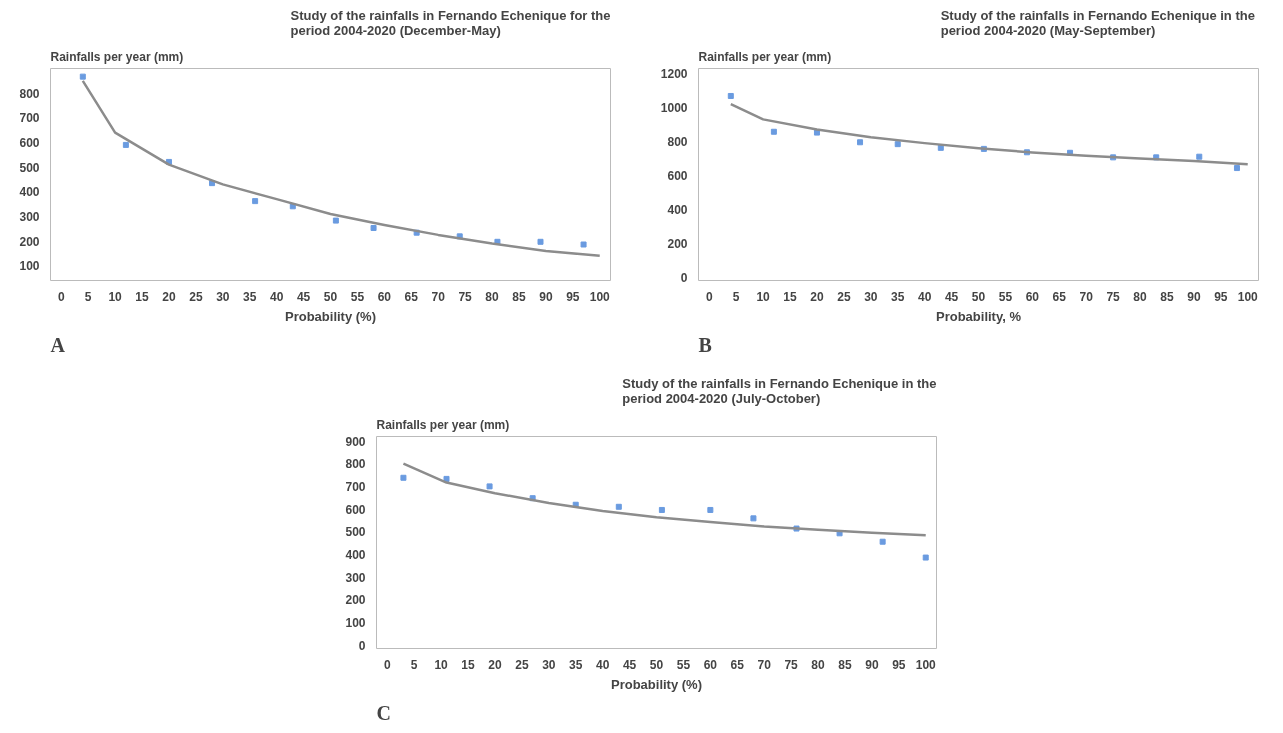 The height and width of the screenshot is (733, 1283). Describe the element at coordinates (1097, 22) in the screenshot. I see `chart-title: Study of the rainfalls in Fernando Echenique in the period 2004-2020 (May-September)` at that location.